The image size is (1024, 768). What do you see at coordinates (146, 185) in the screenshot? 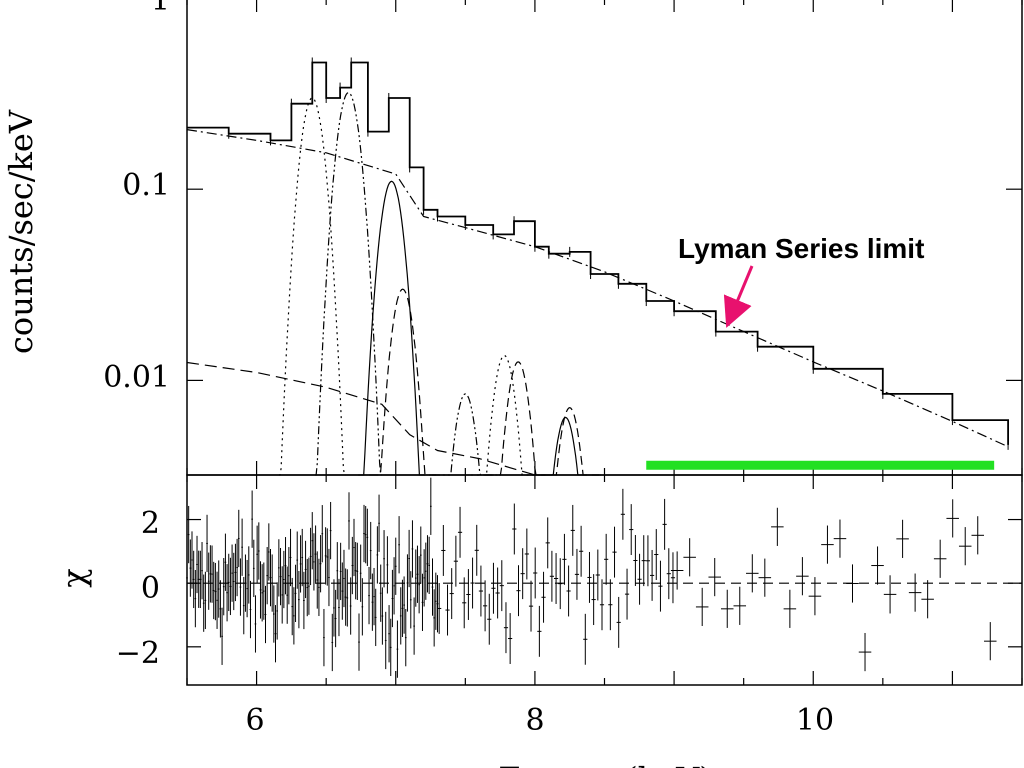
I see `y-tick-label-0.1: 0.1` at bounding box center [146, 185].